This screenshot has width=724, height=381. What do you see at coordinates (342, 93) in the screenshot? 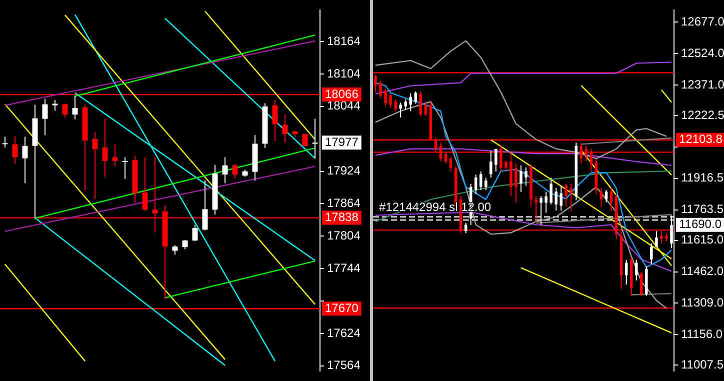
I see `ref-line-label: 18066` at bounding box center [342, 93].